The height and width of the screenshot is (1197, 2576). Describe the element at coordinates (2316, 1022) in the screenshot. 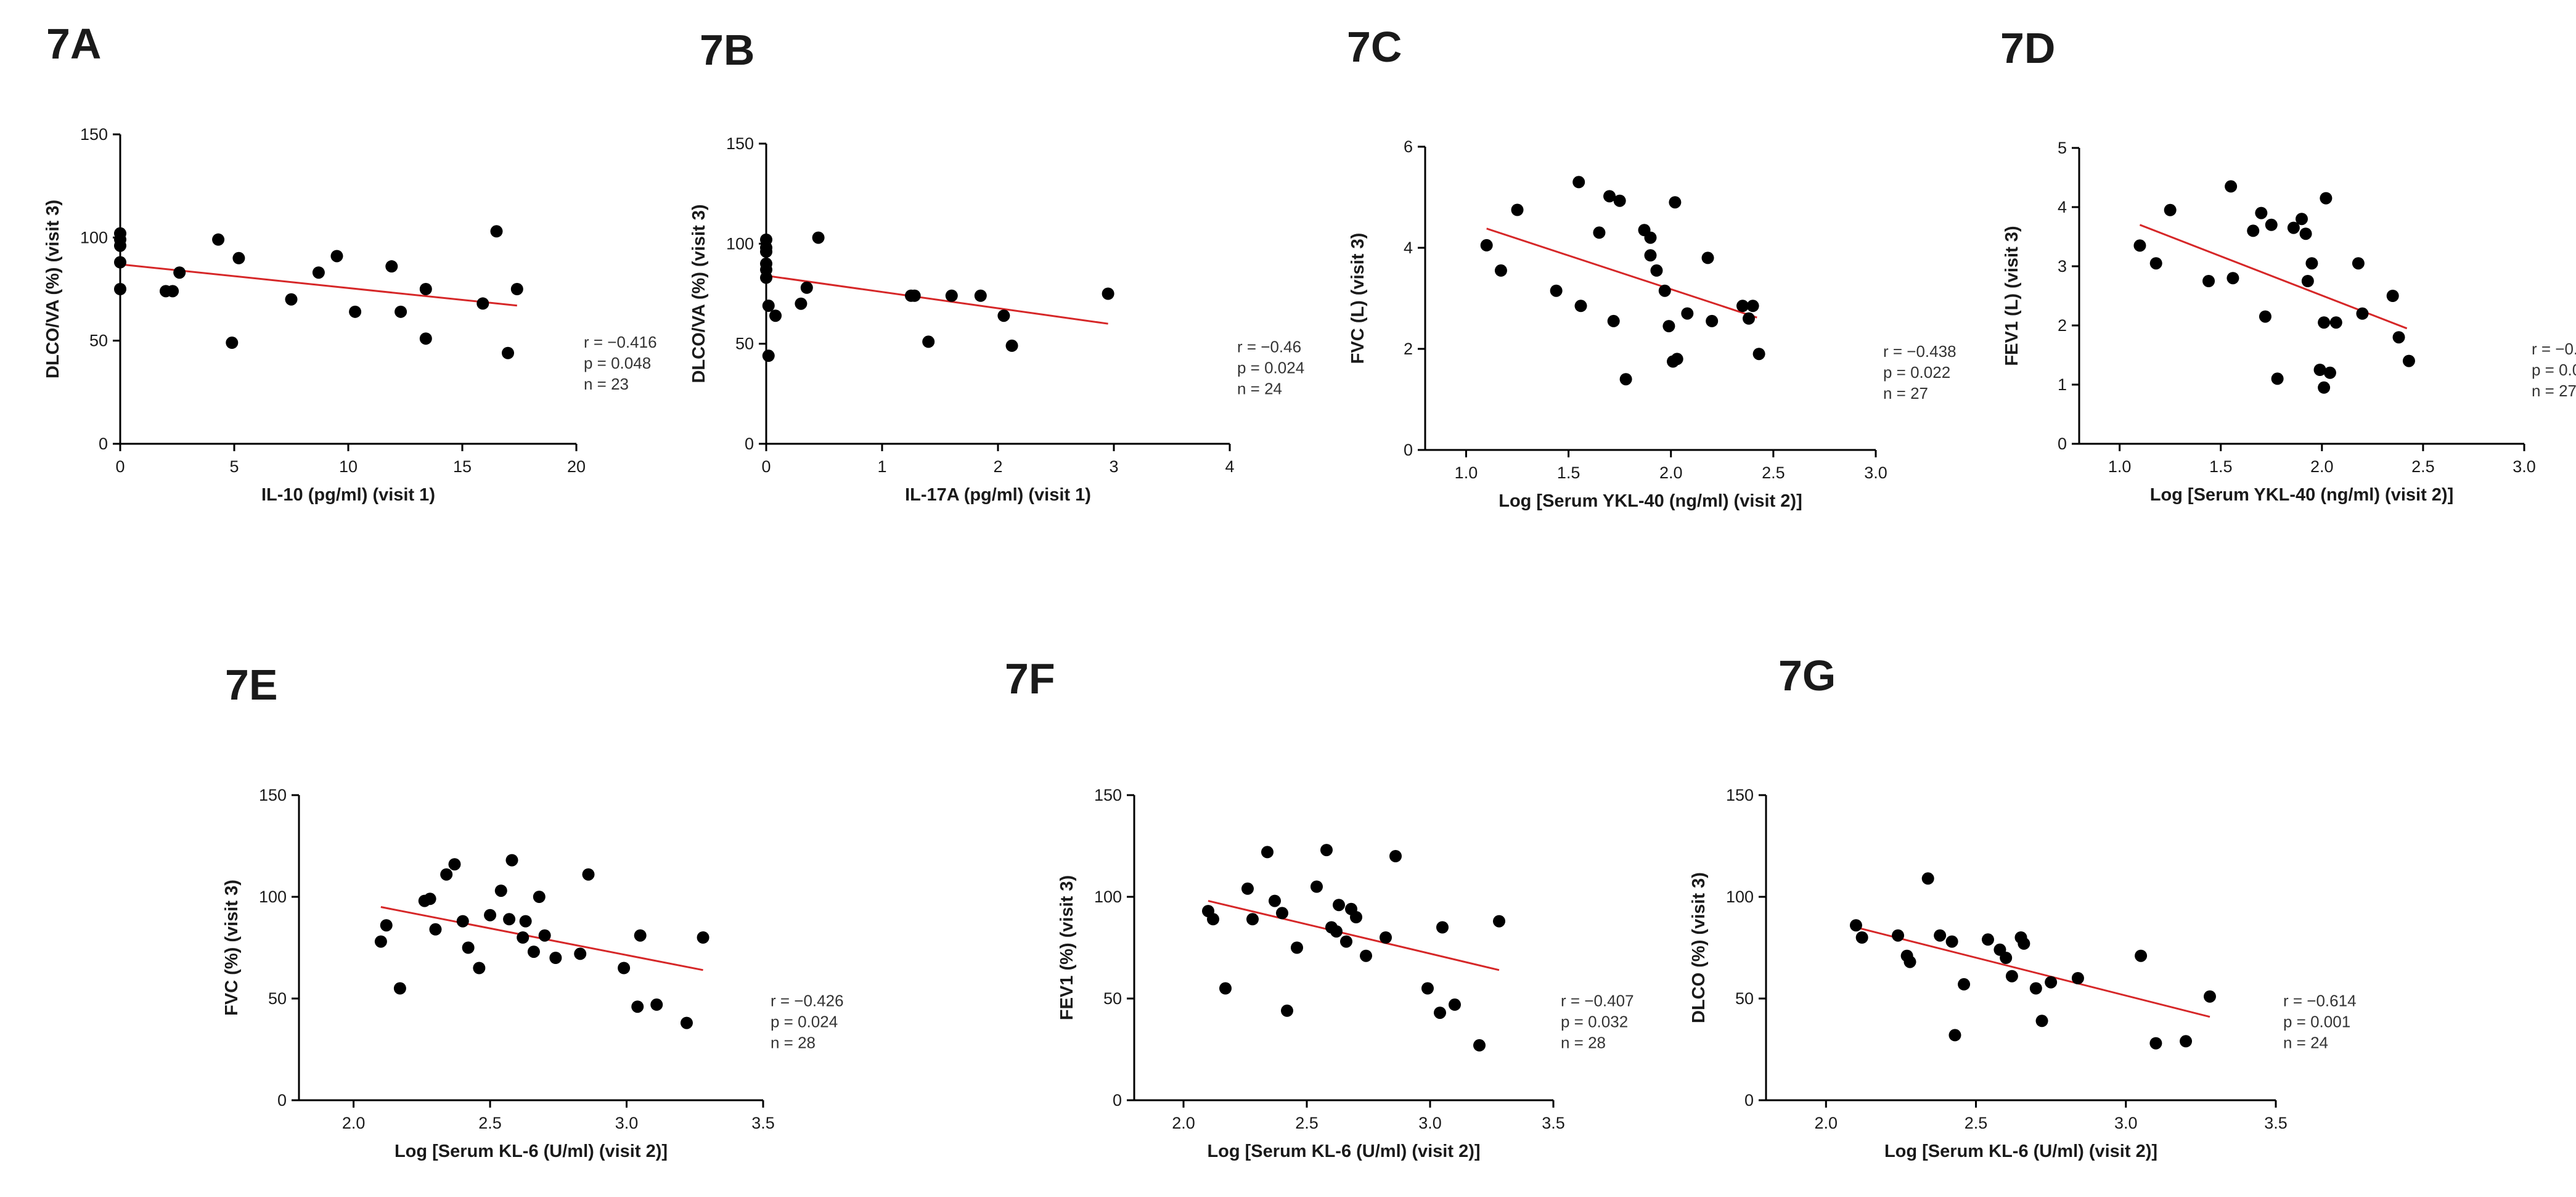

I see `stat-p-value: p = 0.001` at that location.